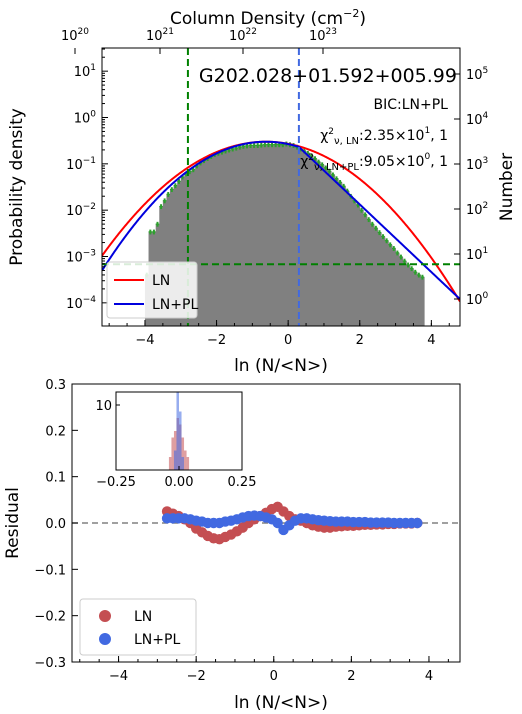 The height and width of the screenshot is (714, 522). What do you see at coordinates (143, 617) in the screenshot?
I see `legend-ln-label-bottom: LN` at bounding box center [143, 617].